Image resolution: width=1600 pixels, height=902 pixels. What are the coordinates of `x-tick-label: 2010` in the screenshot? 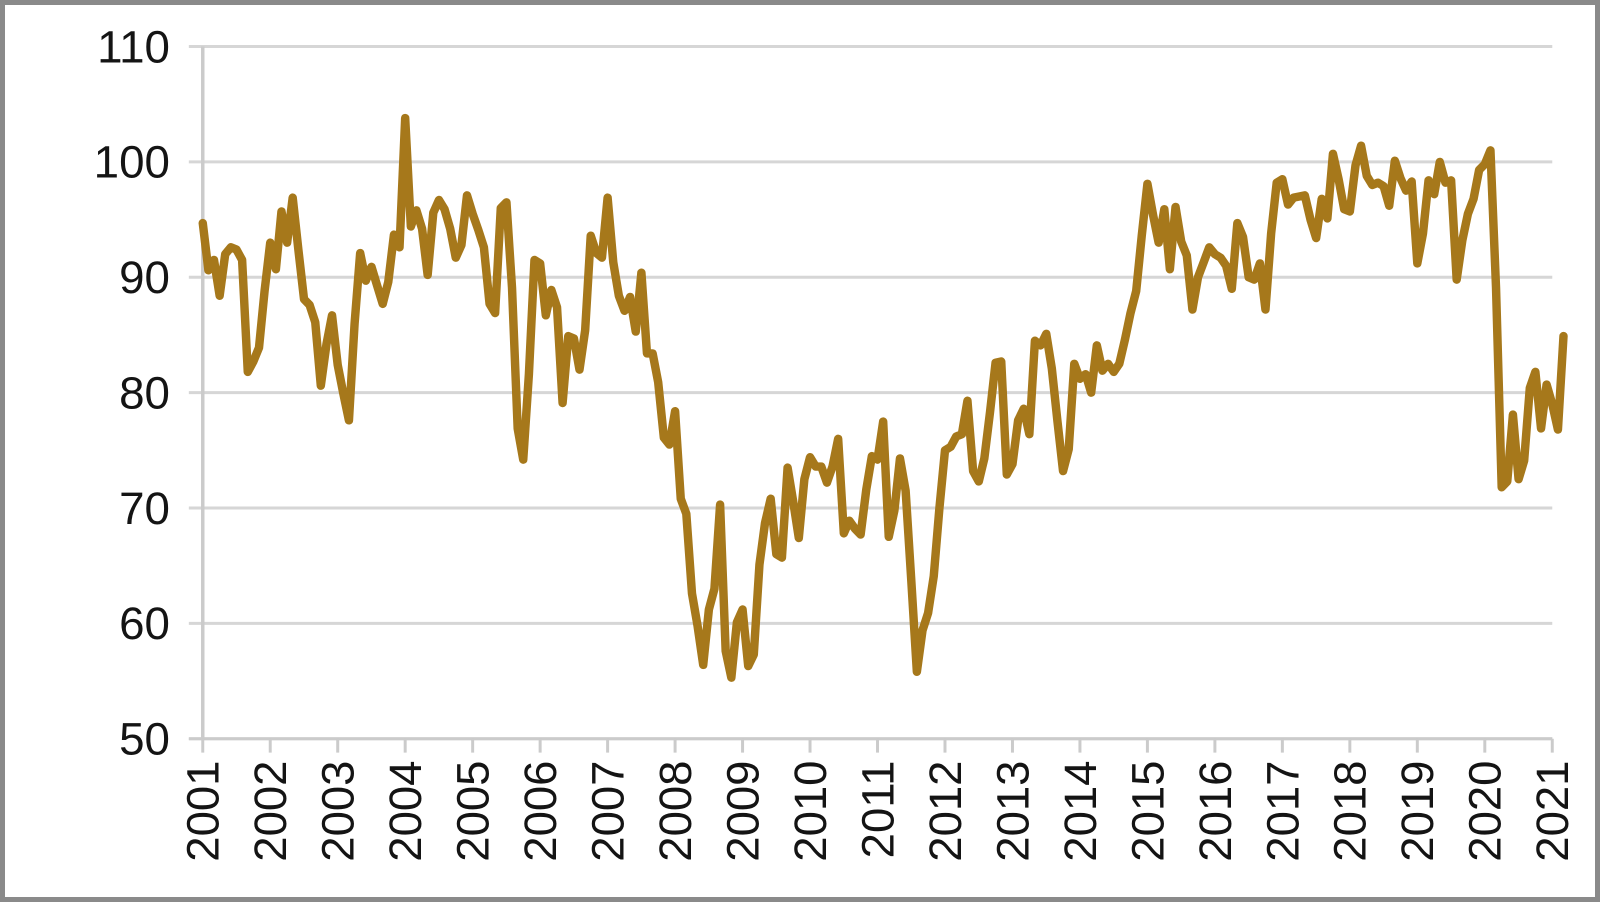 It's located at (810, 811).